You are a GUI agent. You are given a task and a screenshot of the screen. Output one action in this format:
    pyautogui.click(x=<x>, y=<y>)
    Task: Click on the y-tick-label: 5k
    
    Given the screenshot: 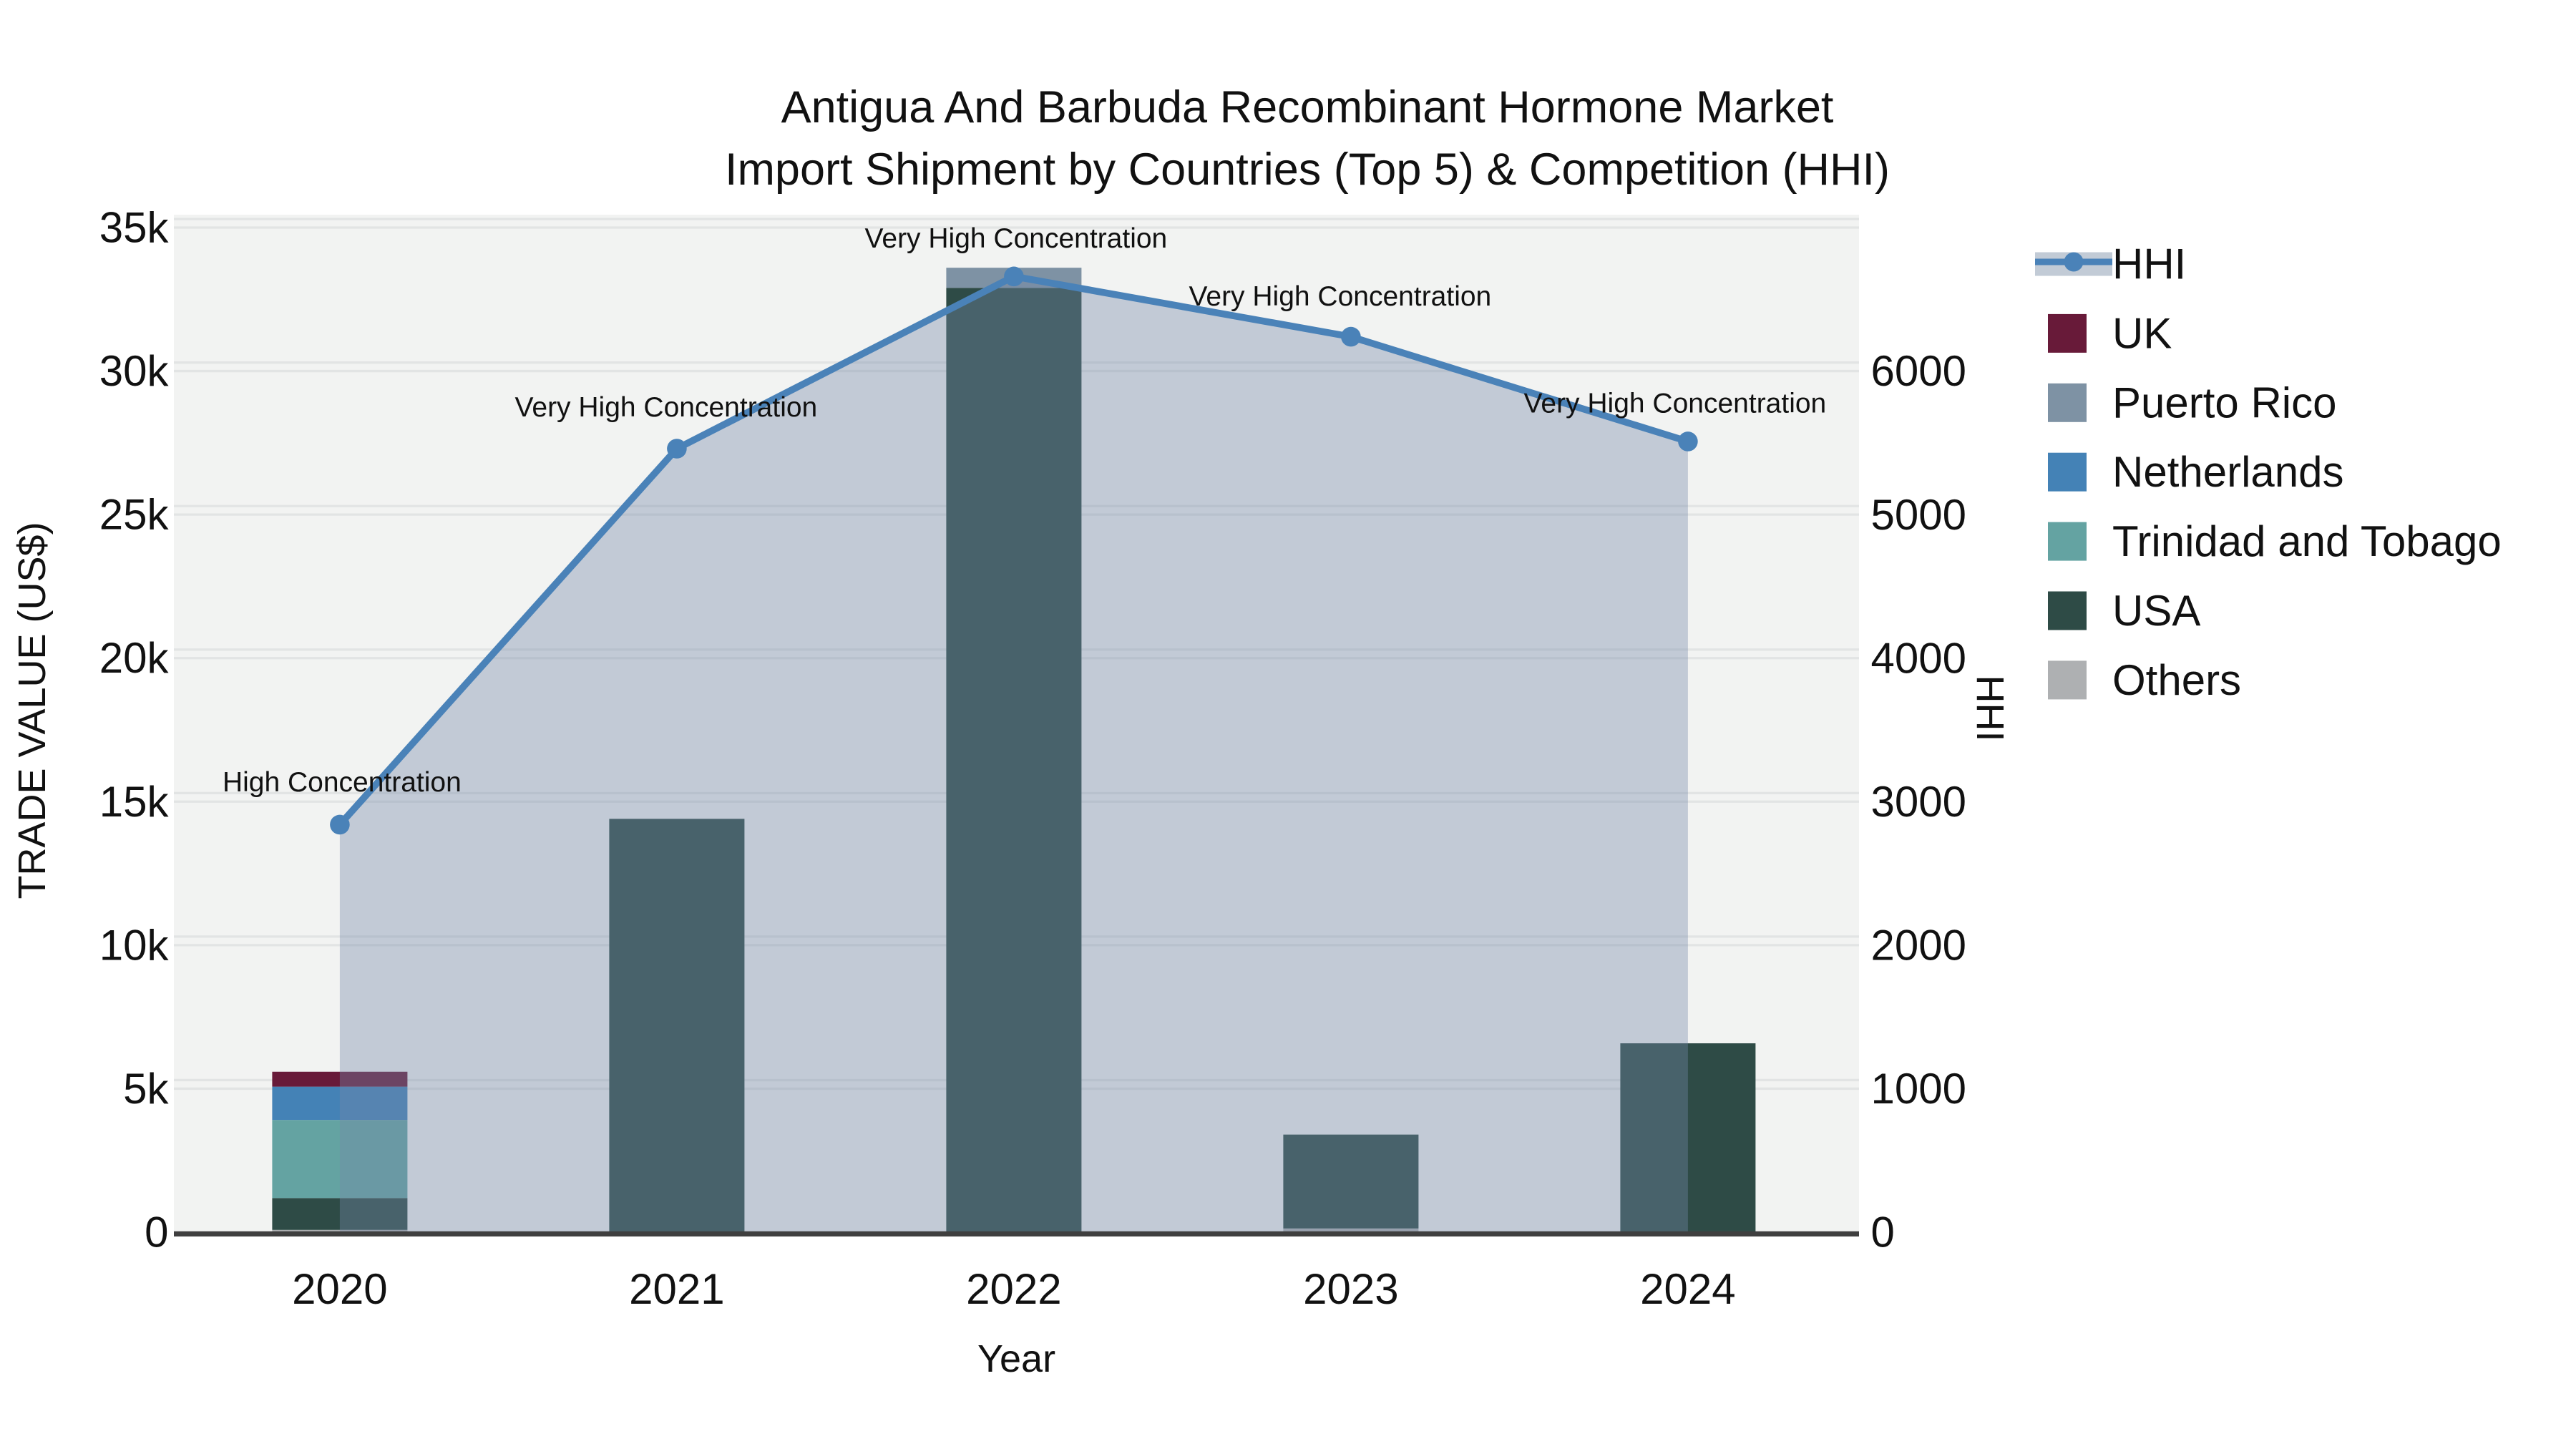 What is the action you would take?
    pyautogui.click(x=146, y=1089)
    